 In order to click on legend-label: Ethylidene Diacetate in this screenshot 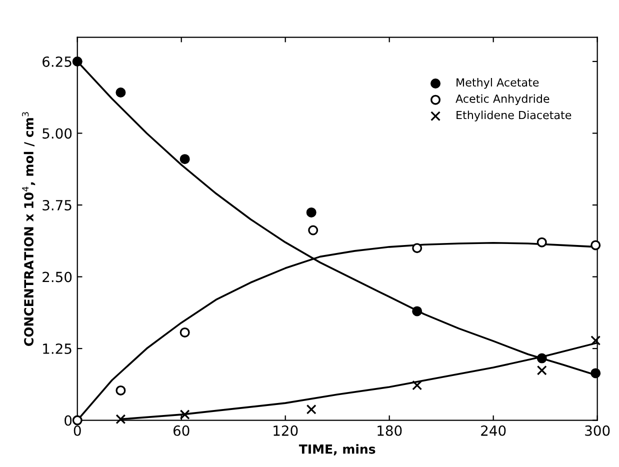, I will do `click(514, 116)`.